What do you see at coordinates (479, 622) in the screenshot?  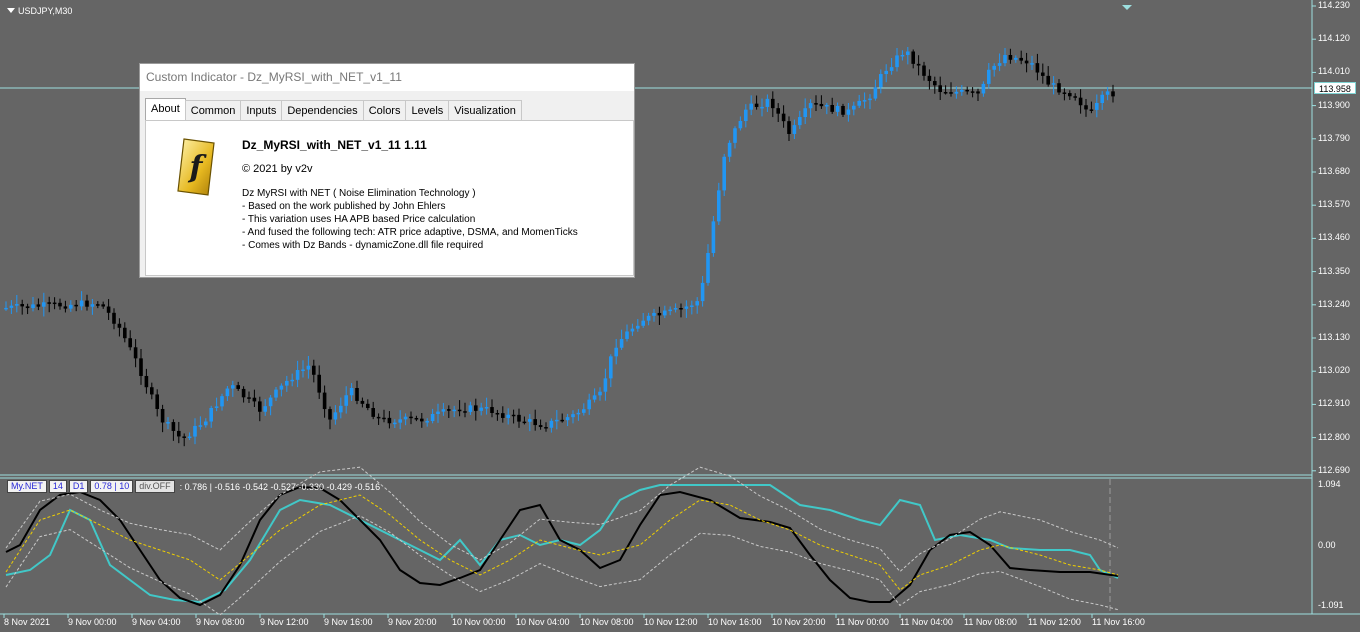 I see `time-tick-label: 10 Nov 00:00` at bounding box center [479, 622].